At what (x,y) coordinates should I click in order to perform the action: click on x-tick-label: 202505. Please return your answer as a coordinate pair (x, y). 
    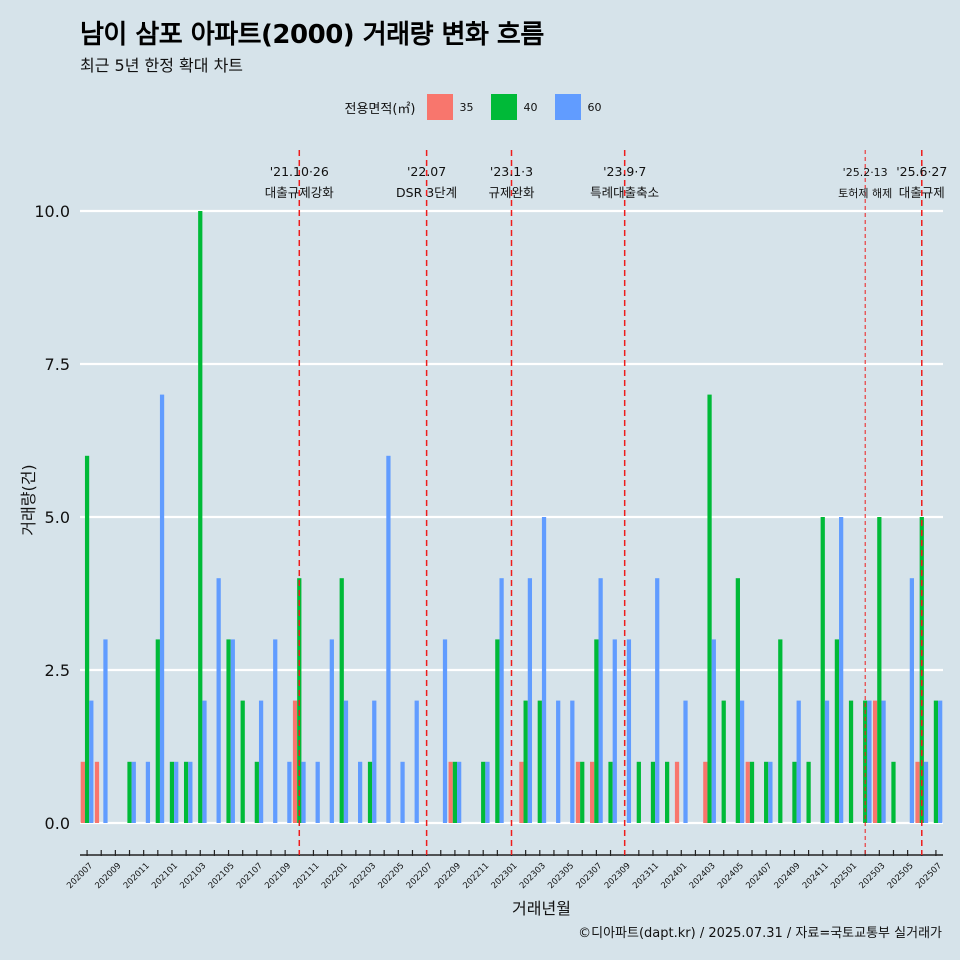
    Looking at the image, I should click on (901, 876).